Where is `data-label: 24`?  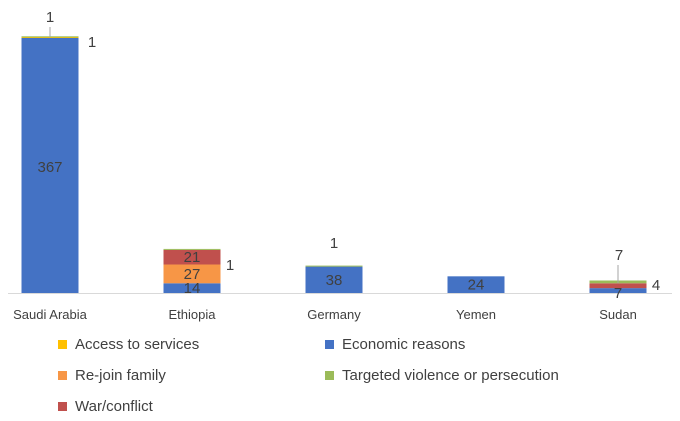
data-label: 24 is located at coordinates (476, 285).